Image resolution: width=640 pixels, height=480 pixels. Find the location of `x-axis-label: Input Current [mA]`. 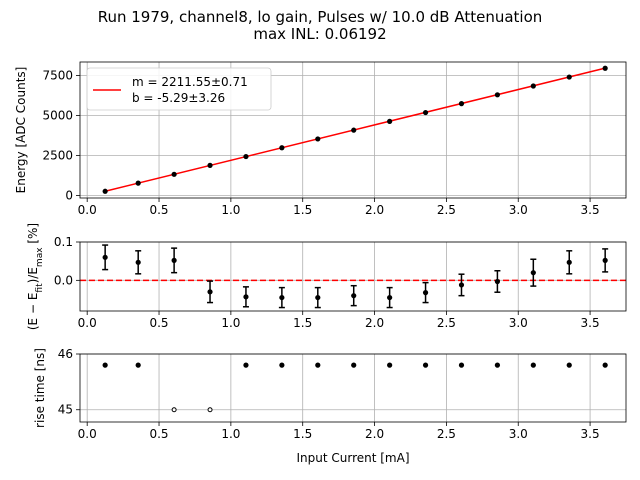

x-axis-label: Input Current [mA] is located at coordinates (352, 458).